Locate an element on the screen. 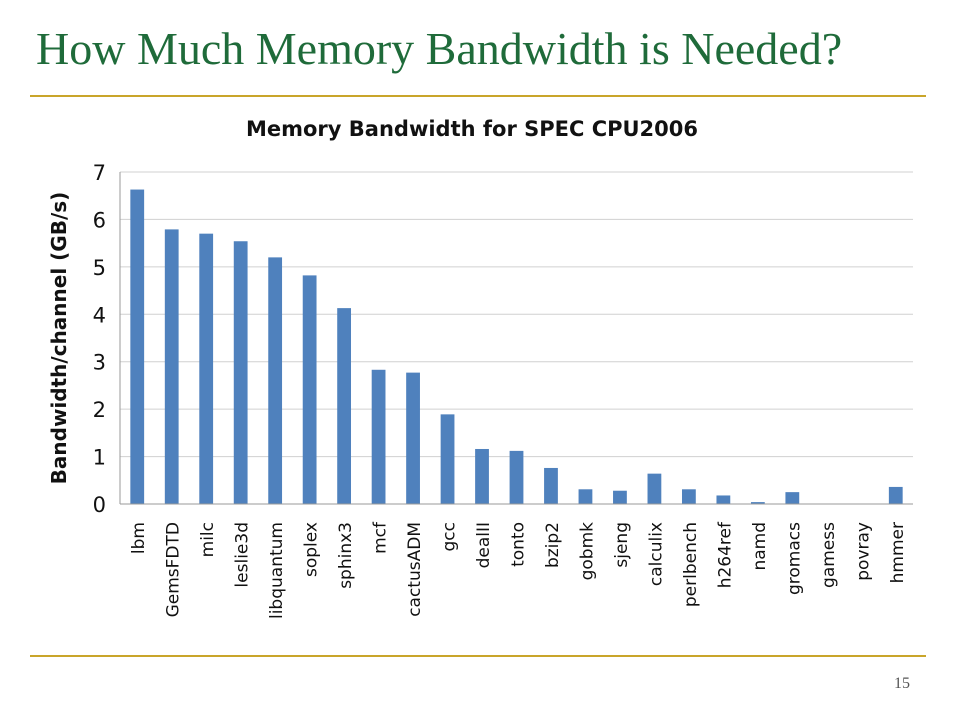  x-tick-label: sphinx3 is located at coordinates (346, 555).